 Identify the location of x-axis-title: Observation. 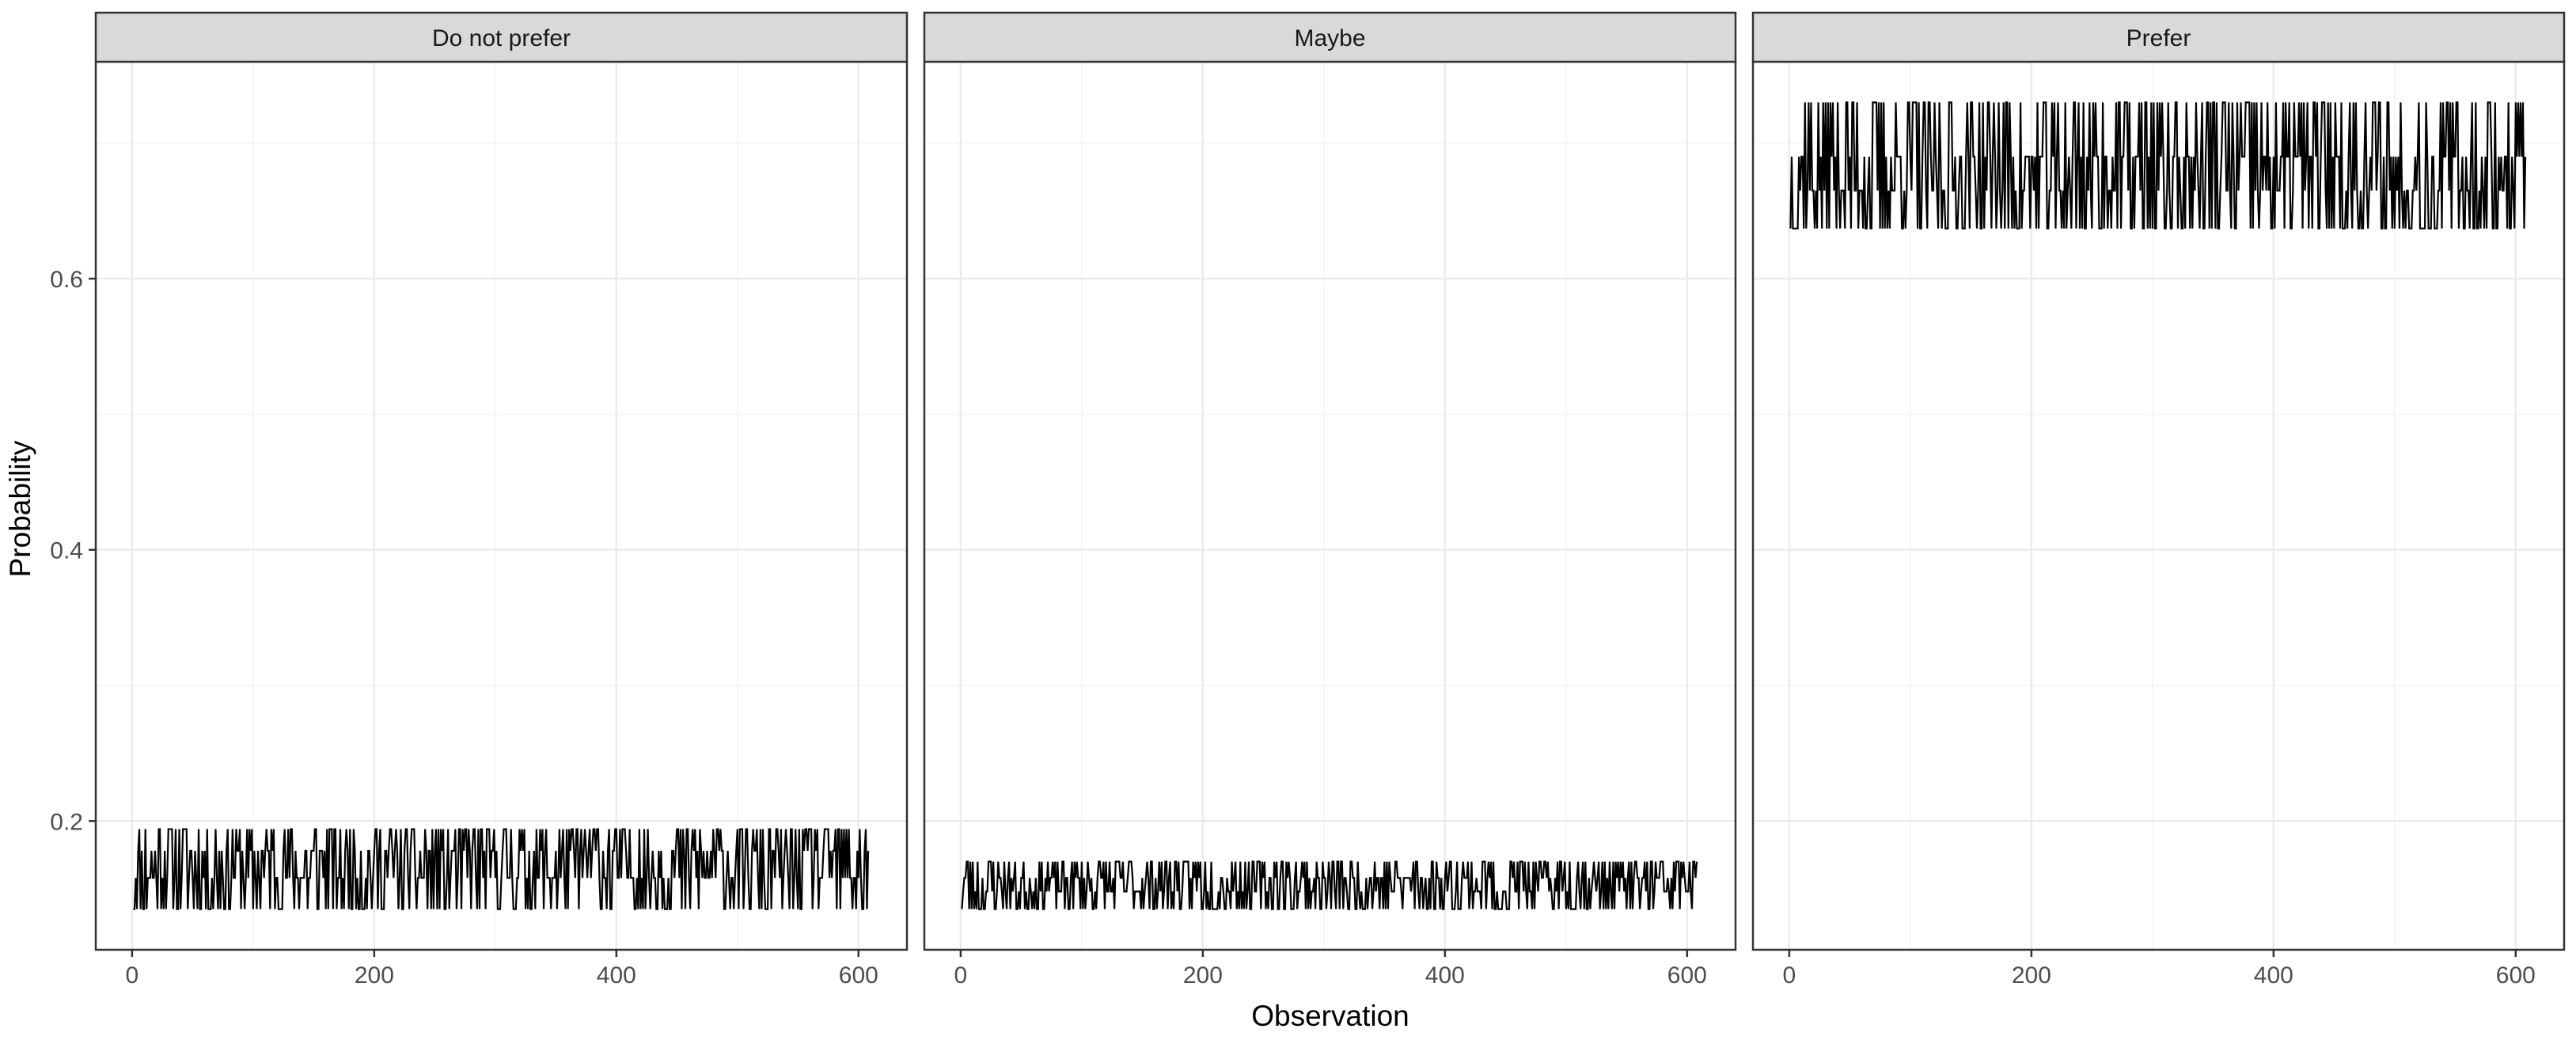
(1330, 1016).